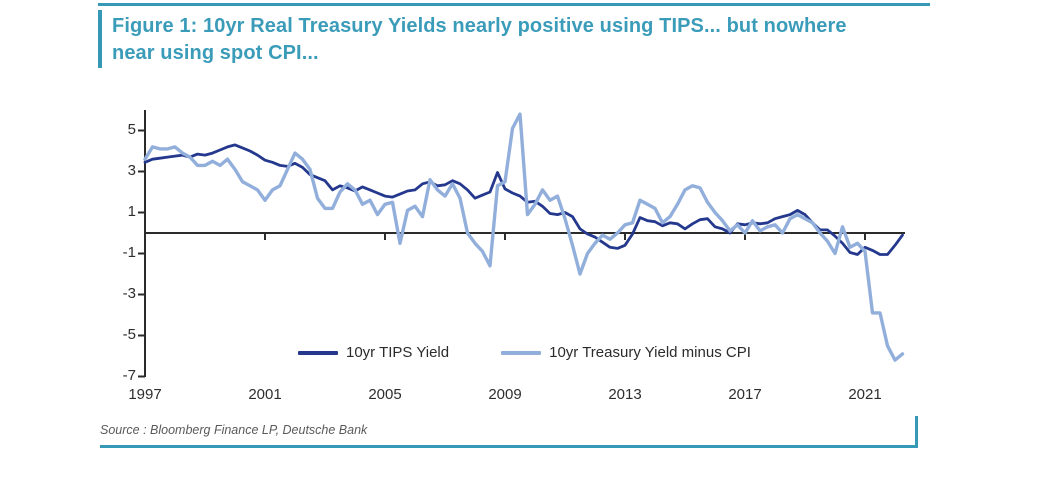 Image resolution: width=1042 pixels, height=483 pixels. Describe the element at coordinates (745, 394) in the screenshot. I see `x-tick-label: 2017` at that location.